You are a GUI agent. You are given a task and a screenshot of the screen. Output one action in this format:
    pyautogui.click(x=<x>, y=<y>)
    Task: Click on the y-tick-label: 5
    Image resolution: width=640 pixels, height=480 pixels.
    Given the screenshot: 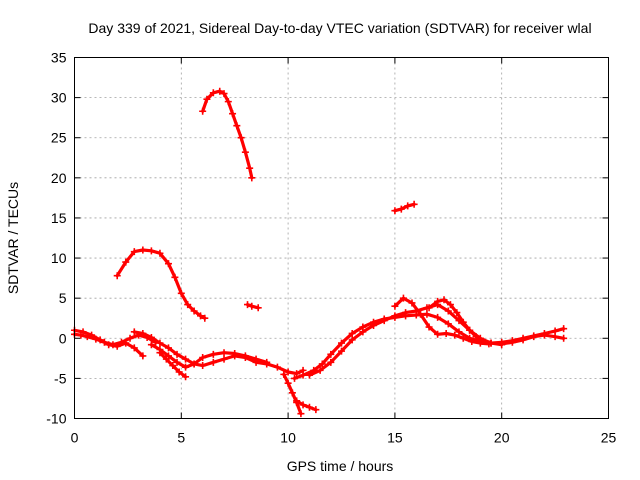 What is the action you would take?
    pyautogui.click(x=63, y=298)
    